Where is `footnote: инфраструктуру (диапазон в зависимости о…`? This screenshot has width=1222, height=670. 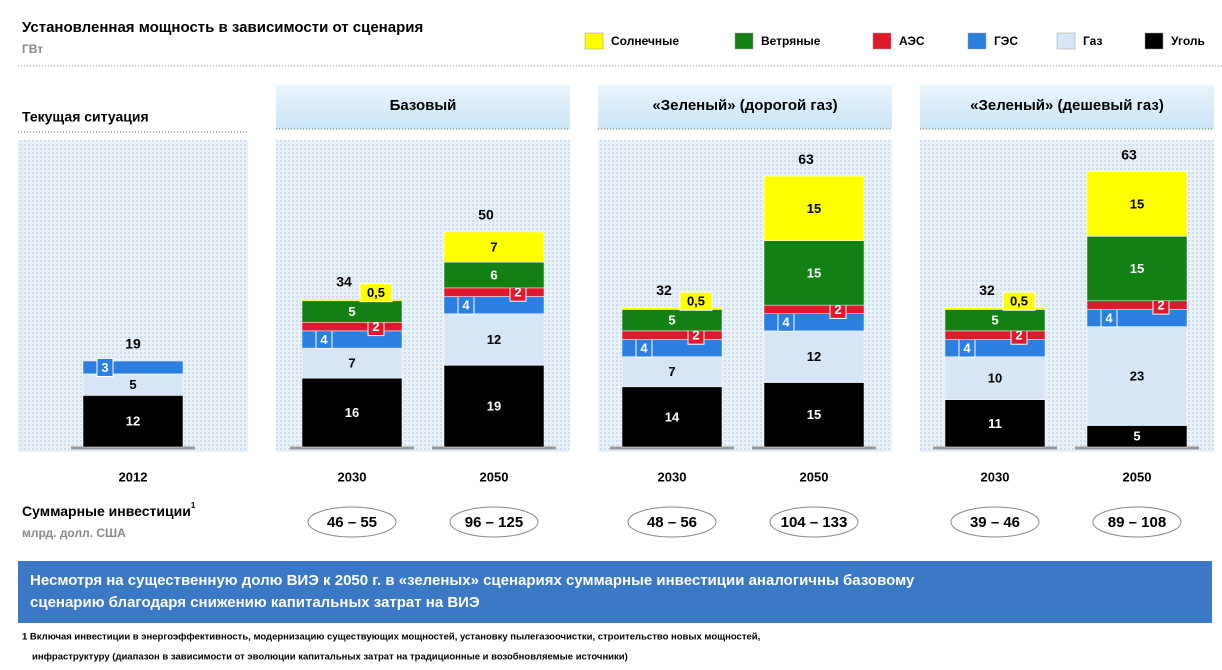 footnote: инфраструктуру (диапазон в зависимости о… is located at coordinates (330, 657).